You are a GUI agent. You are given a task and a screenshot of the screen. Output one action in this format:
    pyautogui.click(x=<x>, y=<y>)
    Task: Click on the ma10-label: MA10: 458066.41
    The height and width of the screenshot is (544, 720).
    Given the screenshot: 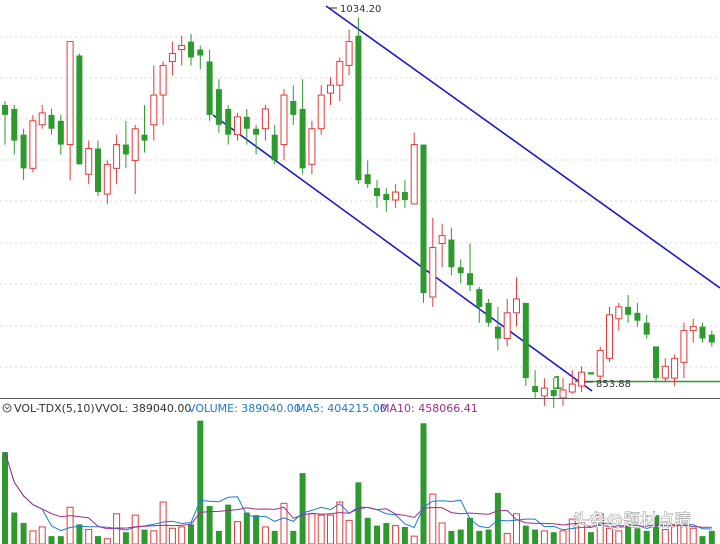 What is the action you would take?
    pyautogui.click(x=429, y=408)
    